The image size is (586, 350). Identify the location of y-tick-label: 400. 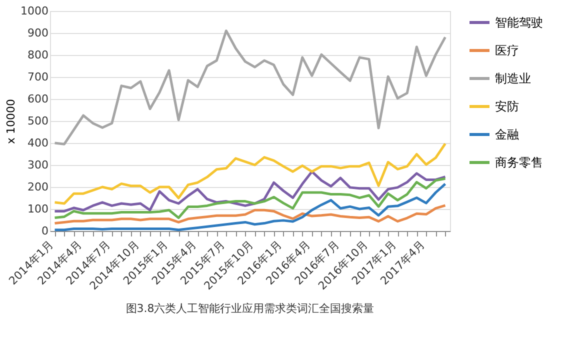
(38, 143).